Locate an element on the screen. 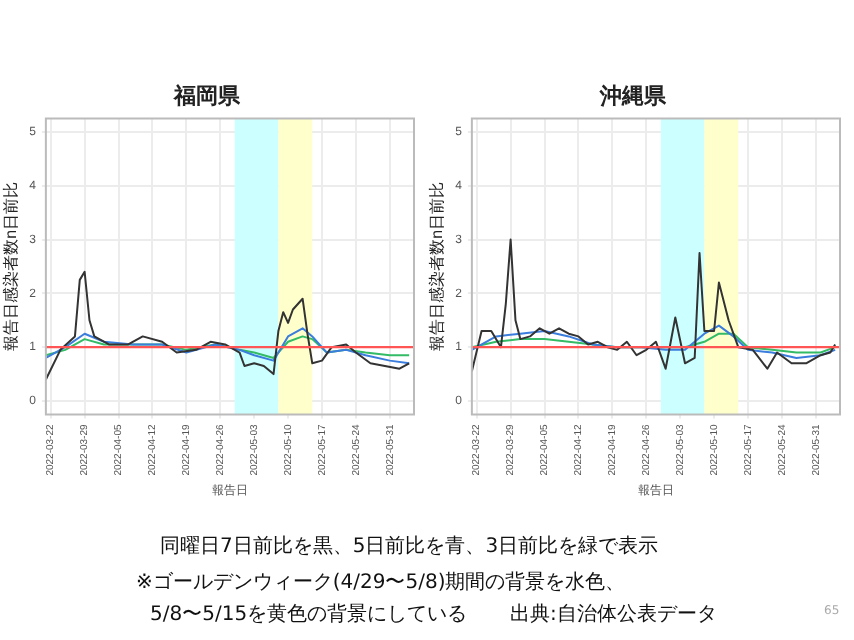 This screenshot has height=640, width=854. chart-title: 沖縄県 is located at coordinates (633, 95).